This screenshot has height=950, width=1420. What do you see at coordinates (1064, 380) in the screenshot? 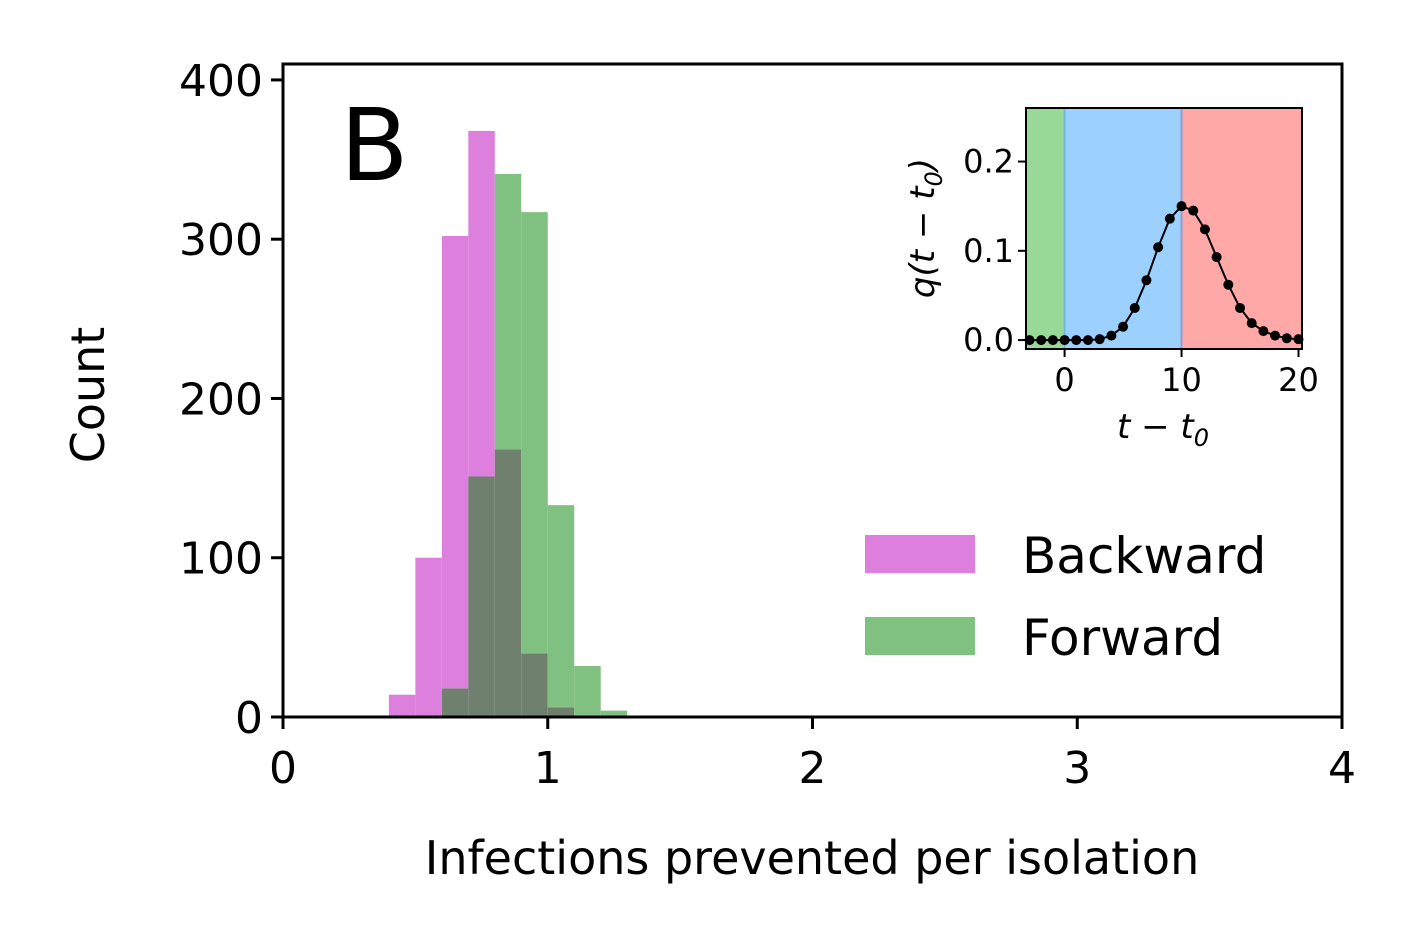
I see `inset-x-tick-label: 0` at bounding box center [1064, 380].